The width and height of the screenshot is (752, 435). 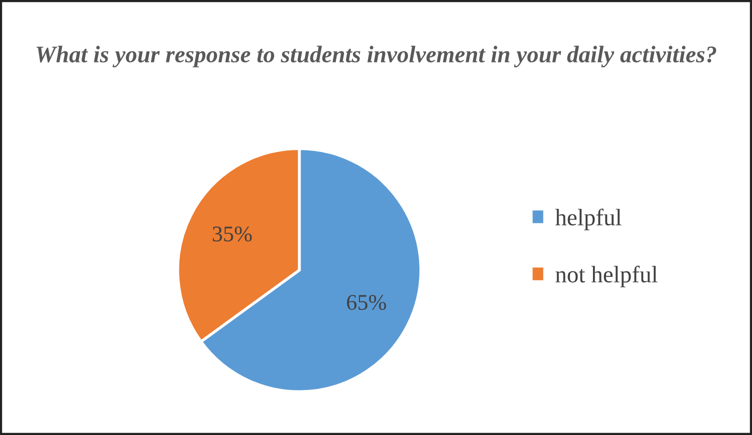 I want to click on data-label: 35%, so click(x=232, y=234).